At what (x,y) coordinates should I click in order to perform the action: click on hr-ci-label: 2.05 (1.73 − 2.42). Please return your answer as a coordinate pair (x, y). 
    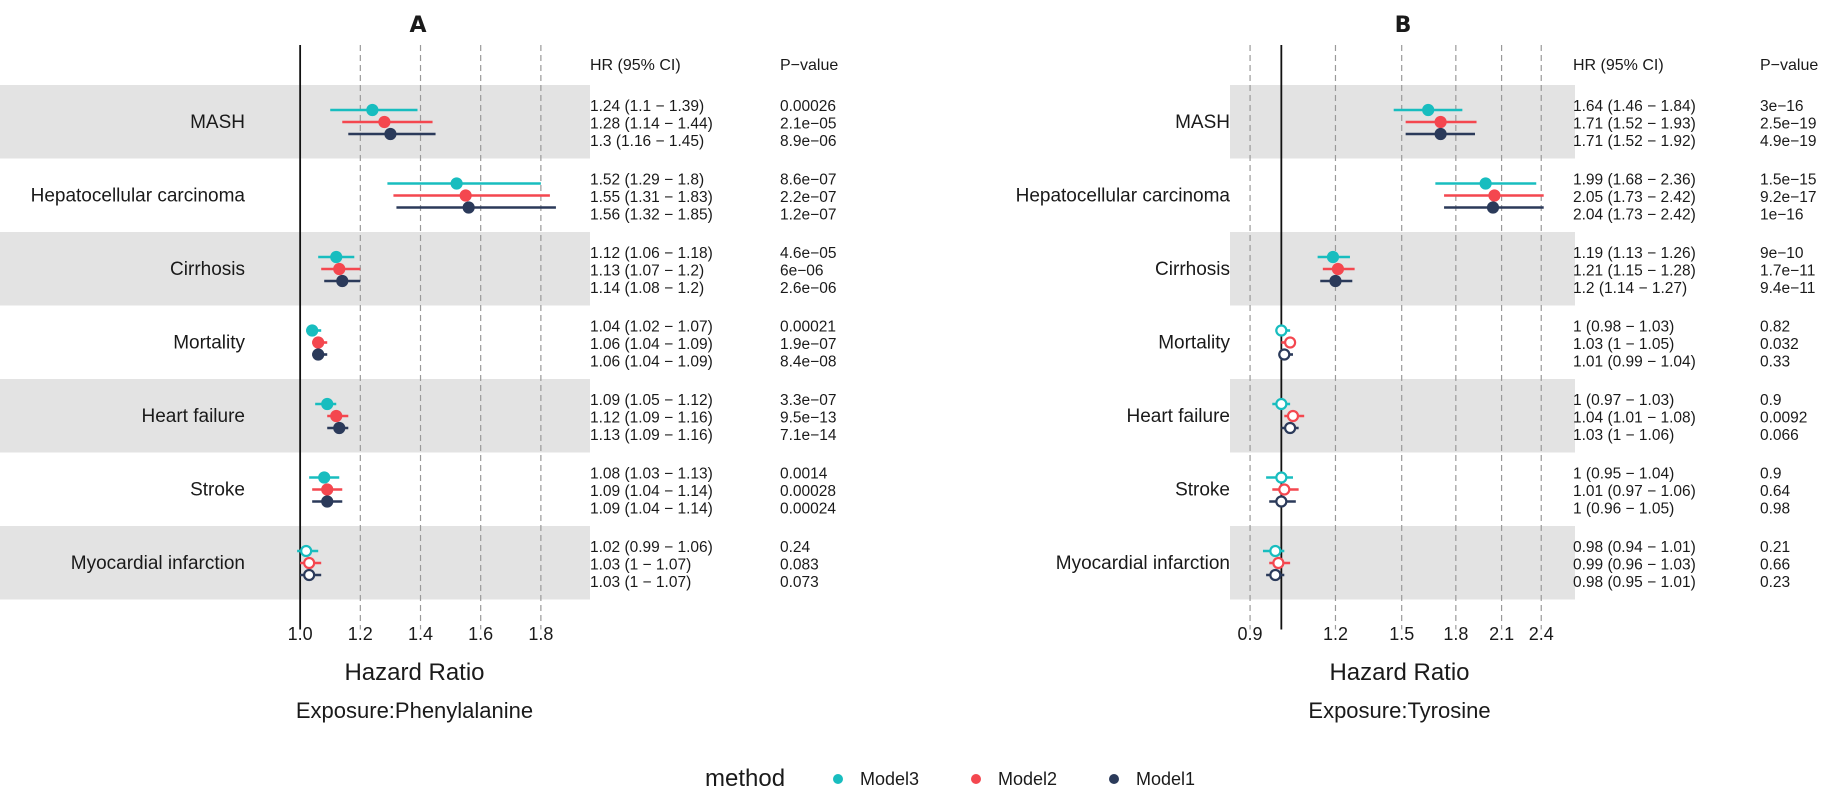
    Looking at the image, I should click on (1634, 197).